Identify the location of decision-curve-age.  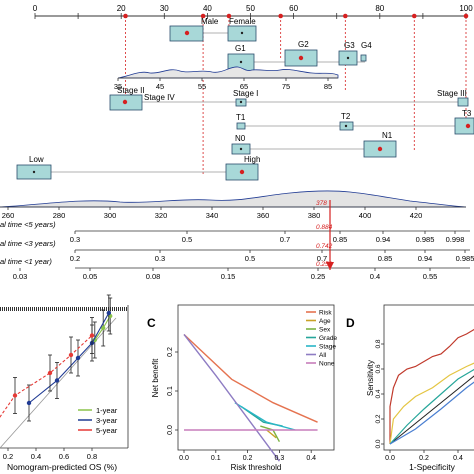
(271, 434).